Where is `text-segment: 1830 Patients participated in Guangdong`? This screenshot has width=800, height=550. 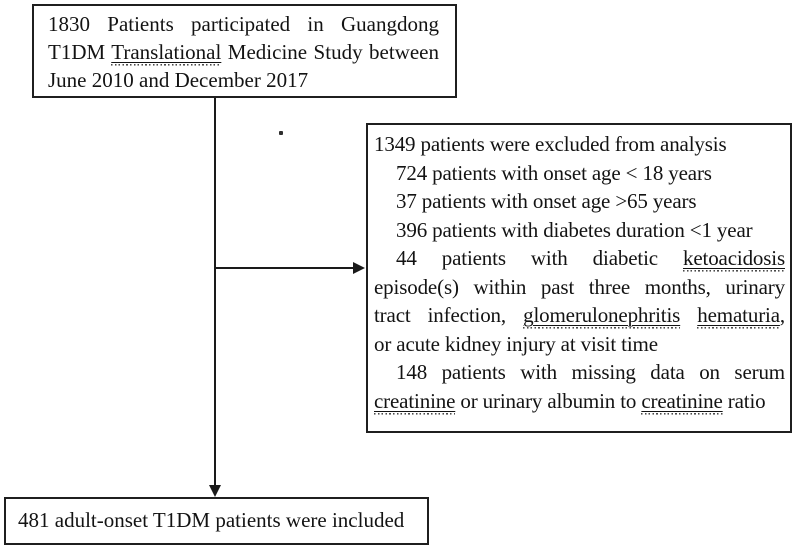 text-segment: 1830 Patients participated in Guangdong is located at coordinates (243, 24).